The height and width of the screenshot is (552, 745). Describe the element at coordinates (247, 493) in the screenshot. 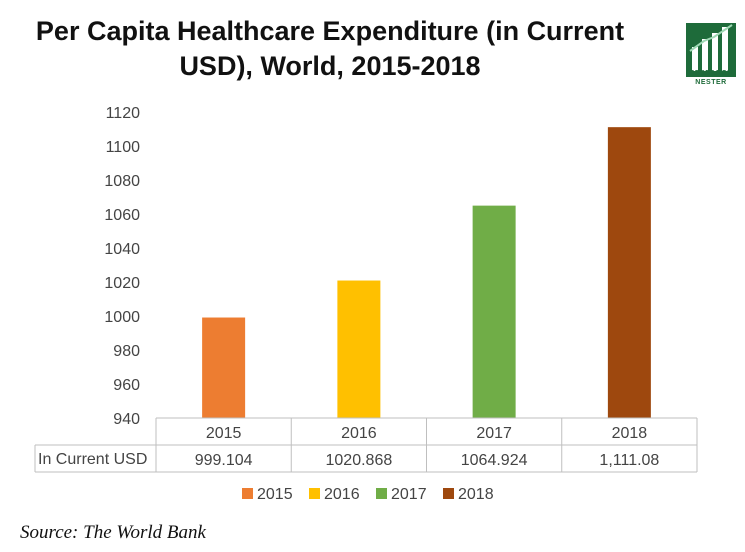

I see `legend-swatch-2015` at that location.